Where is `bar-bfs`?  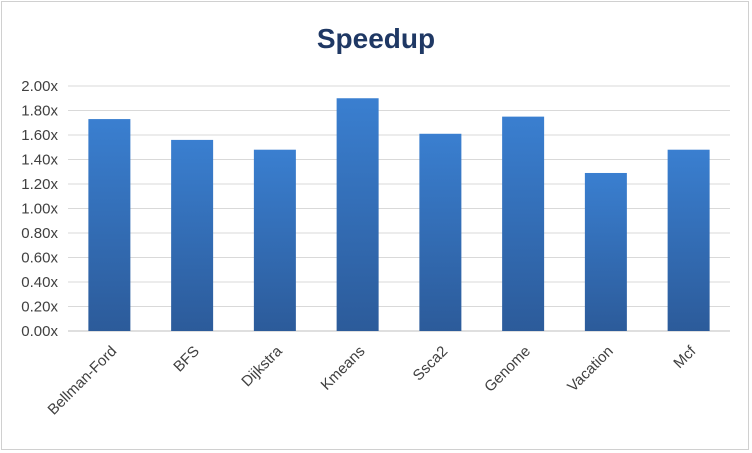
bar-bfs is located at coordinates (192, 235).